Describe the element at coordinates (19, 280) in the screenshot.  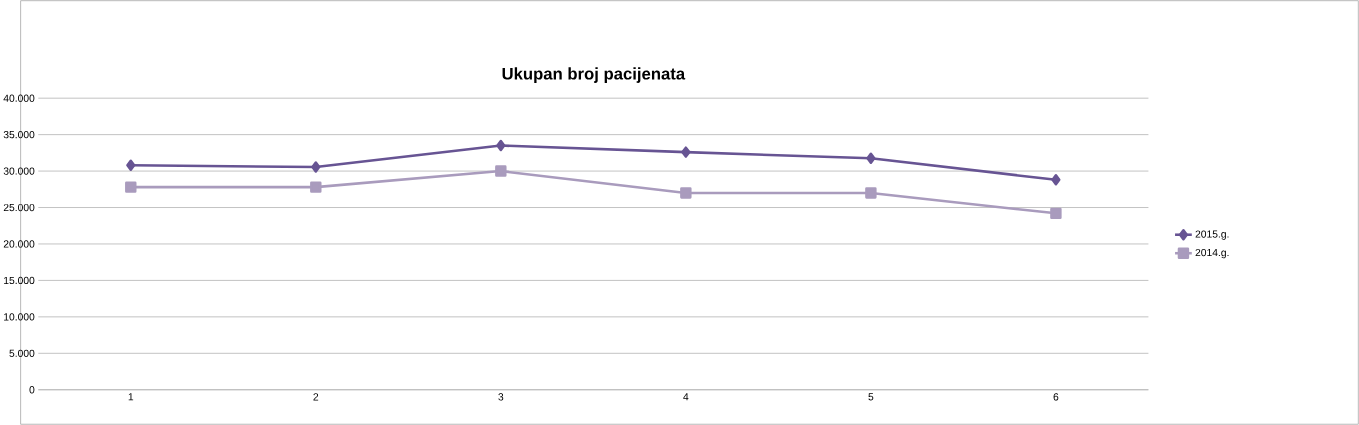
I see `y-tick-label: 15.000` at that location.